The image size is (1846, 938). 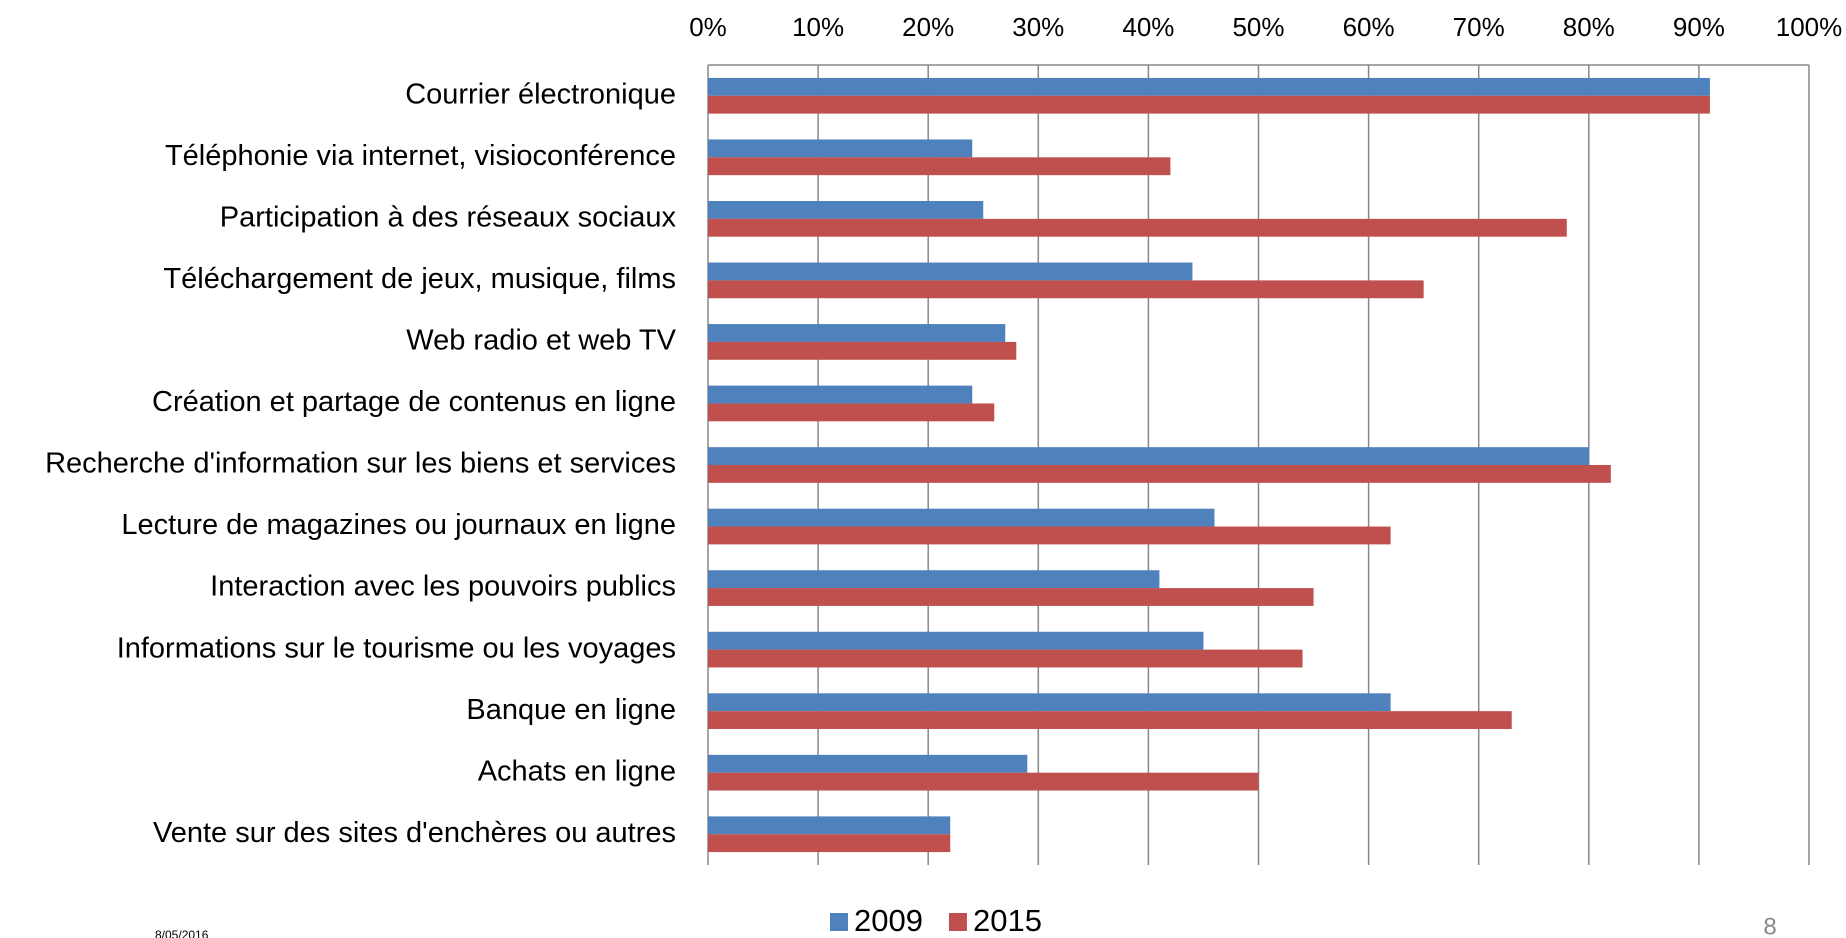 What do you see at coordinates (928, 27) in the screenshot?
I see `x-tick-label: 20%` at bounding box center [928, 27].